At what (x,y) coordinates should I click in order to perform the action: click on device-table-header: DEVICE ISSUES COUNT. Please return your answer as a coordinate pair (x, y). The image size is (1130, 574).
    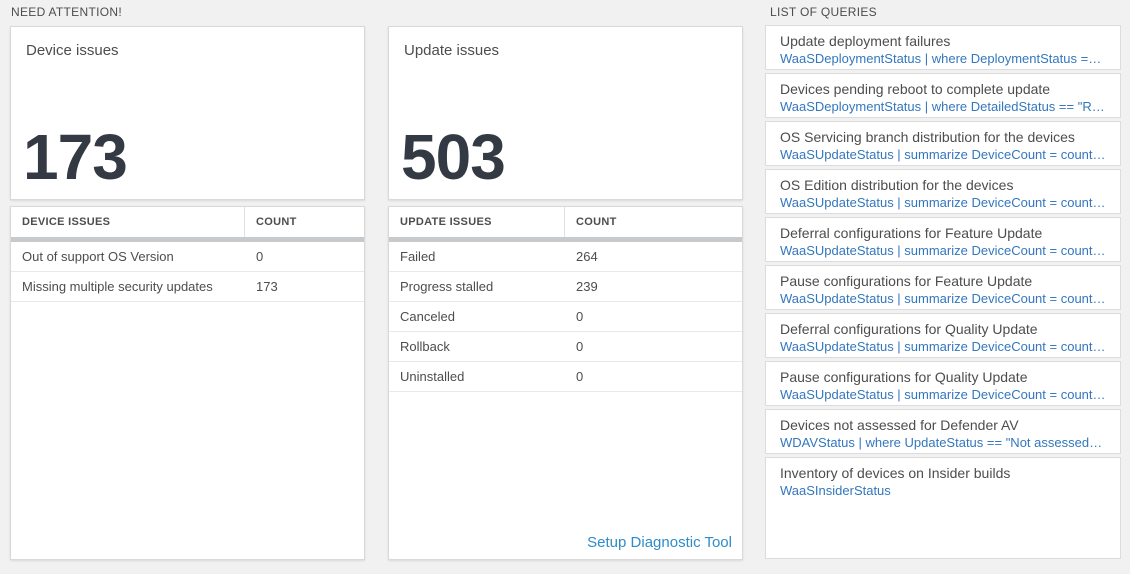
    Looking at the image, I should click on (187, 222).